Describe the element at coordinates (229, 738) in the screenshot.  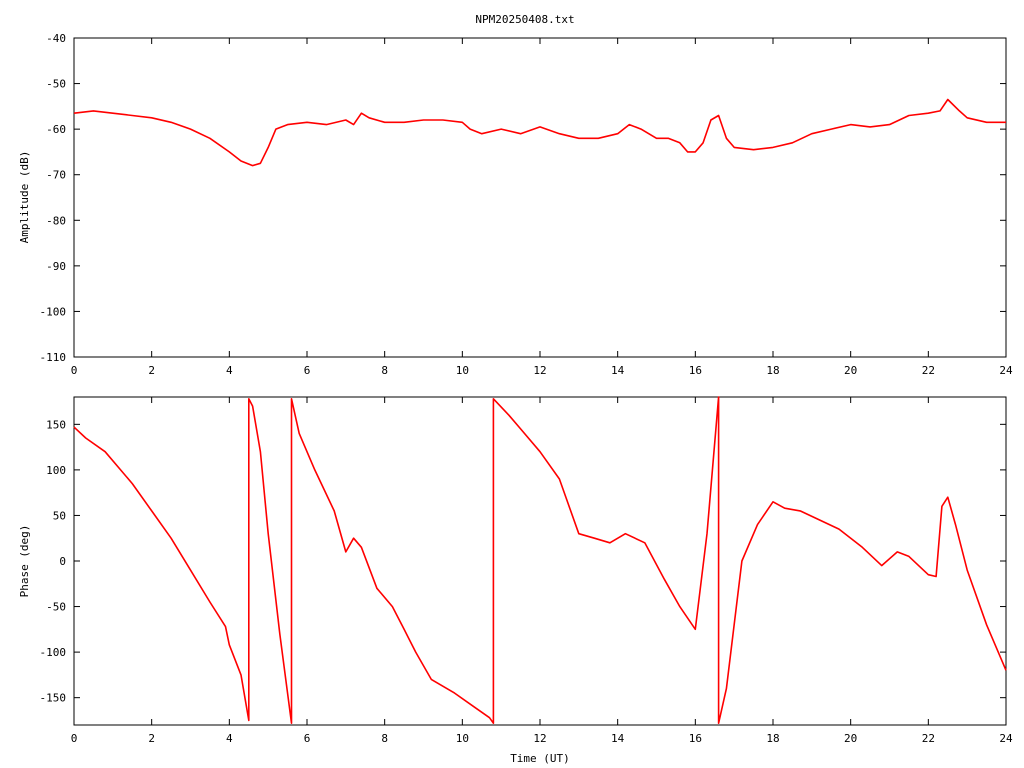
I see `phase-x-tick-label: 4` at that location.